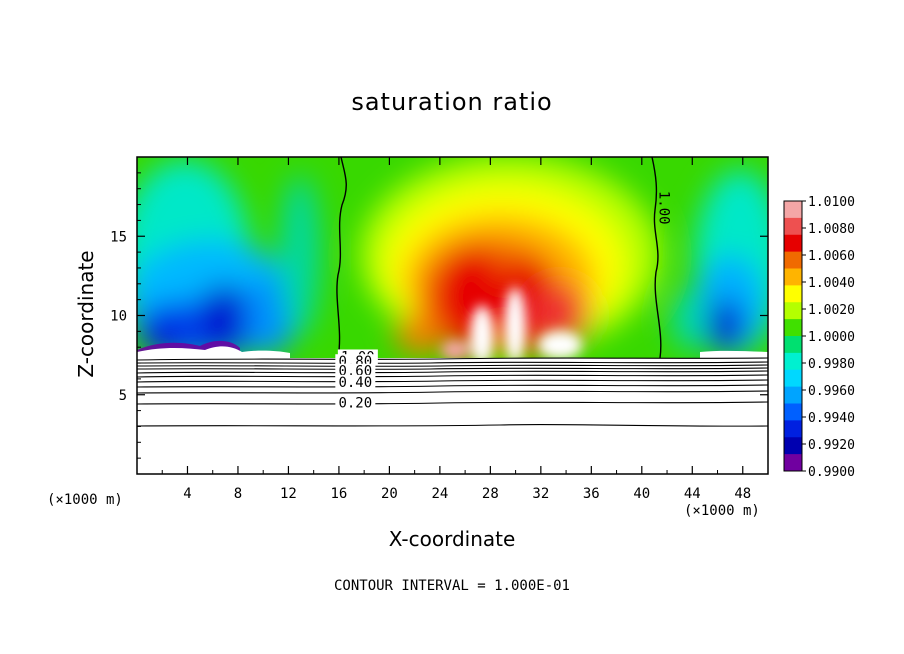 The width and height of the screenshot is (904, 654). Describe the element at coordinates (831, 202) in the screenshot. I see `colorbar-label: 1.0100` at that location.